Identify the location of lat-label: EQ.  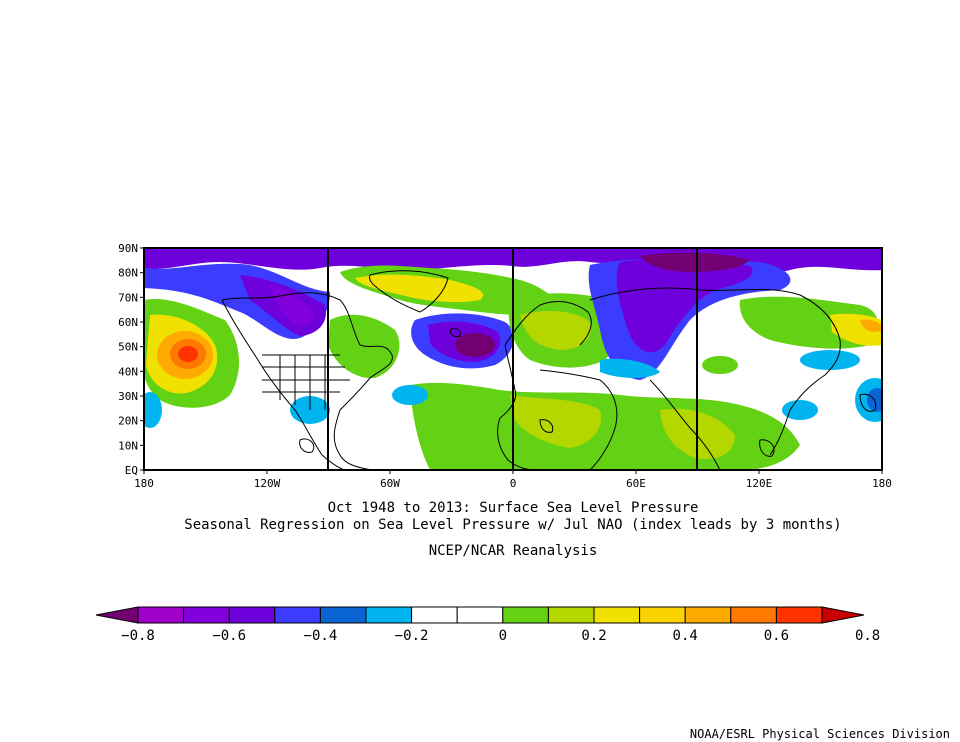
(131, 470).